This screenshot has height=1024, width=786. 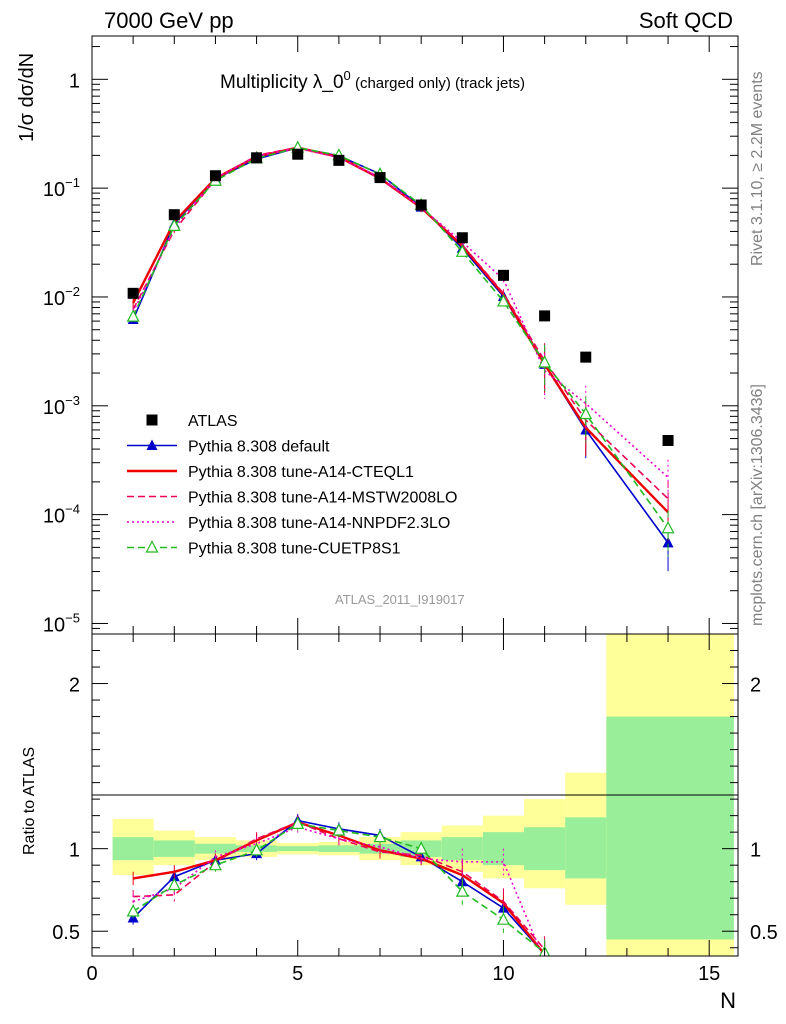 I want to click on y-tick-label: 10⁻², so click(x=61, y=297).